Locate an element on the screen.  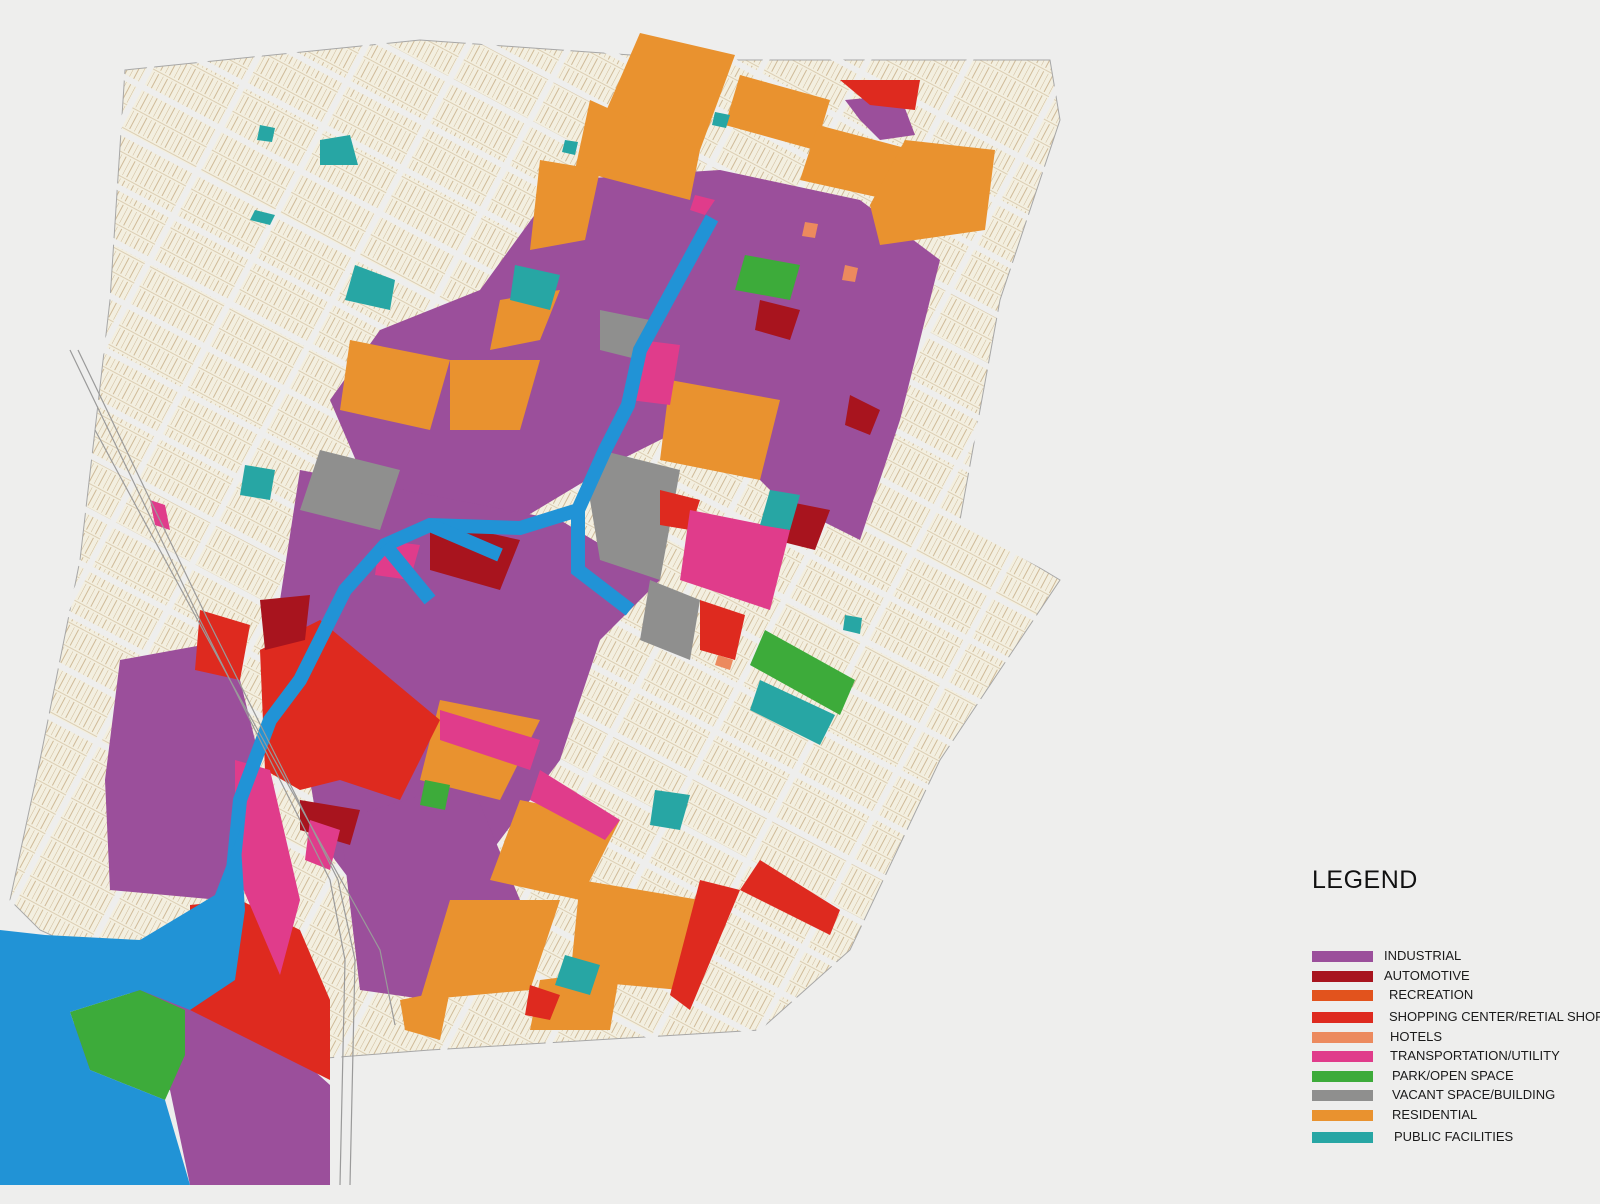
legend-label: PARK/OPEN SPACE is located at coordinates (1453, 1075).